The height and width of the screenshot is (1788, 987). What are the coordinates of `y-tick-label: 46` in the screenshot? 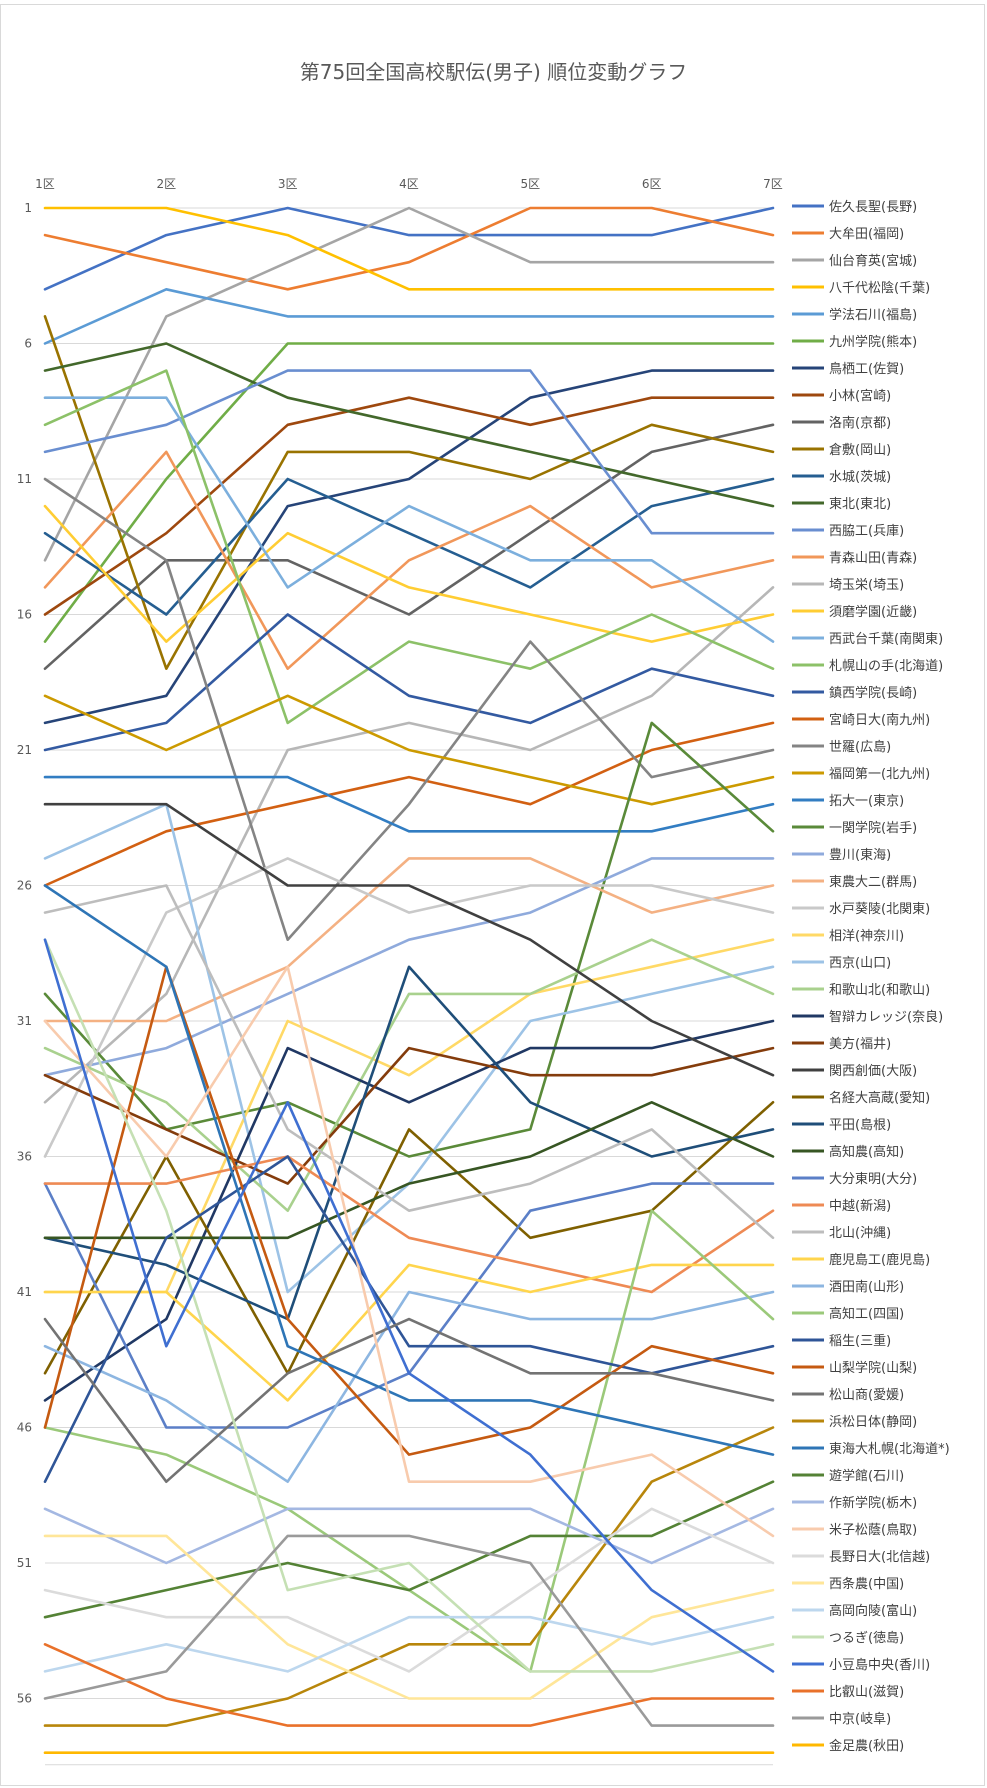 It's located at (24, 1428).